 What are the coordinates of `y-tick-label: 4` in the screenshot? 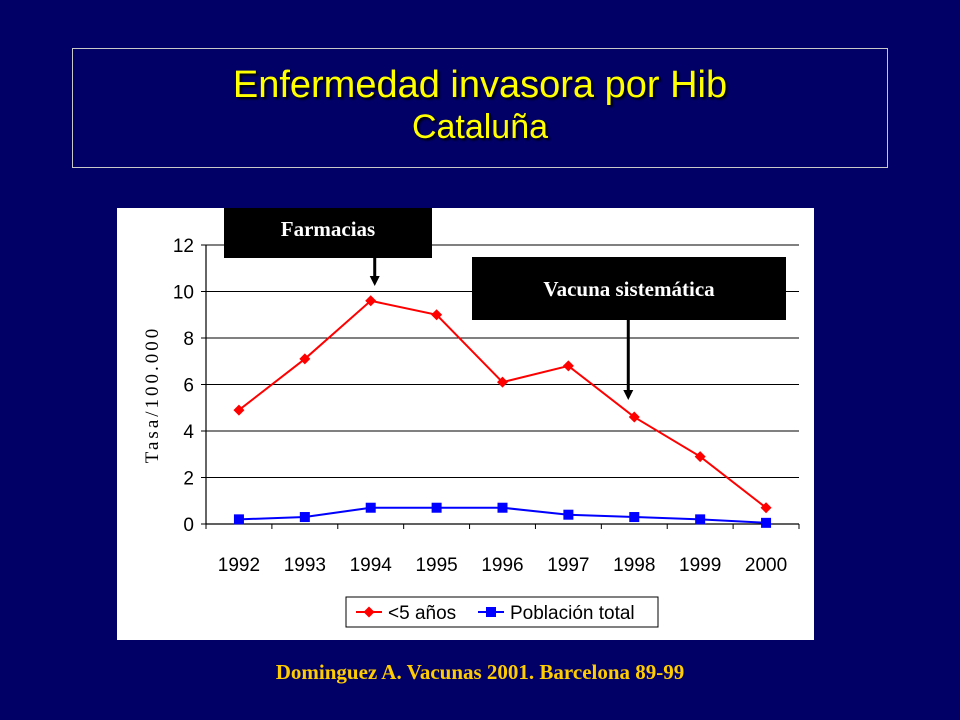 It's located at (188, 432).